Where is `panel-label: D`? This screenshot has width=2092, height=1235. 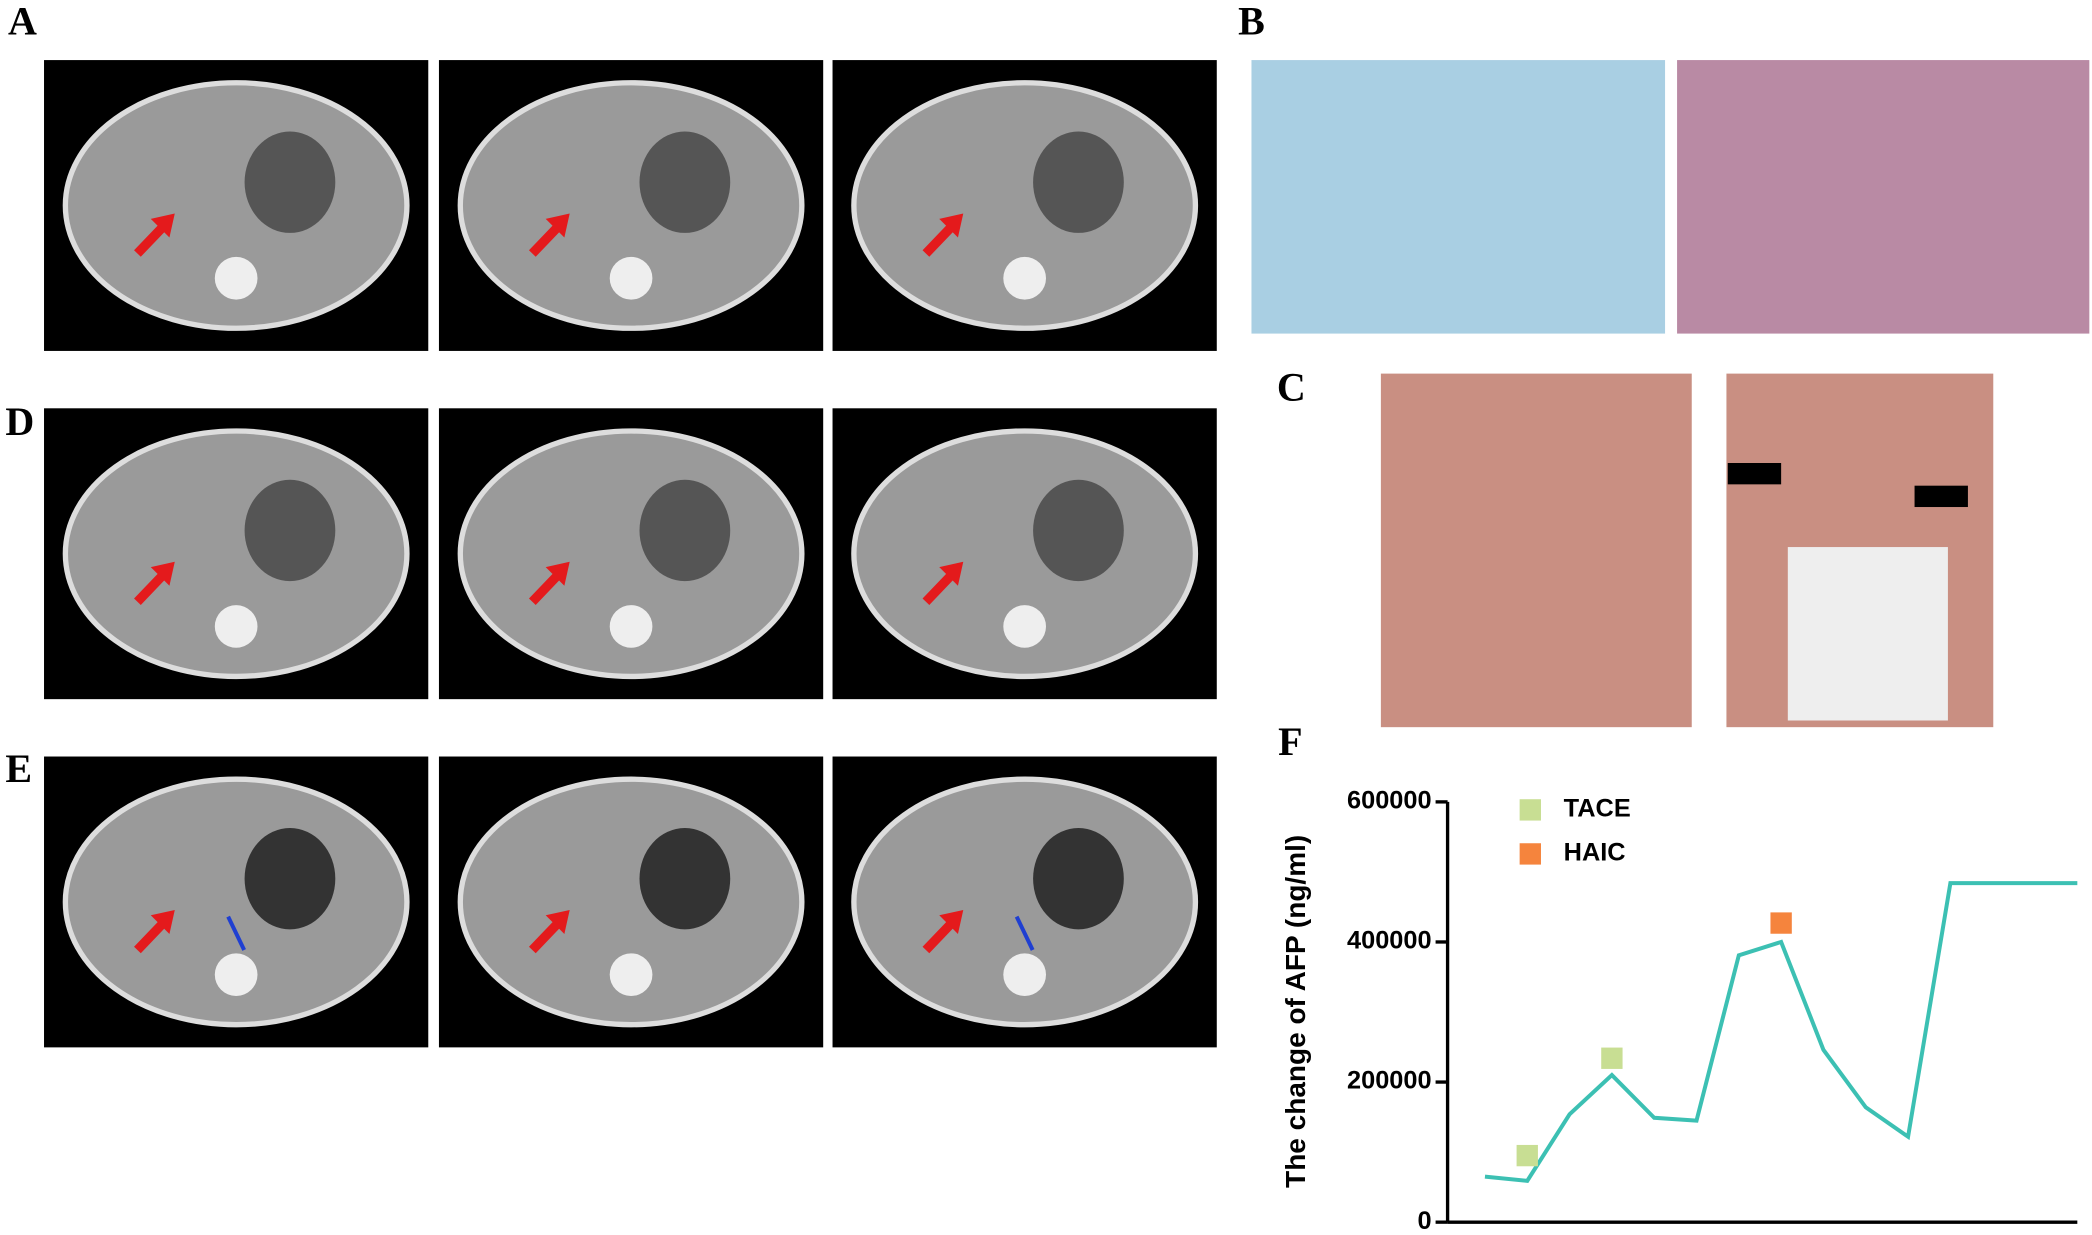 panel-label: D is located at coordinates (19, 421).